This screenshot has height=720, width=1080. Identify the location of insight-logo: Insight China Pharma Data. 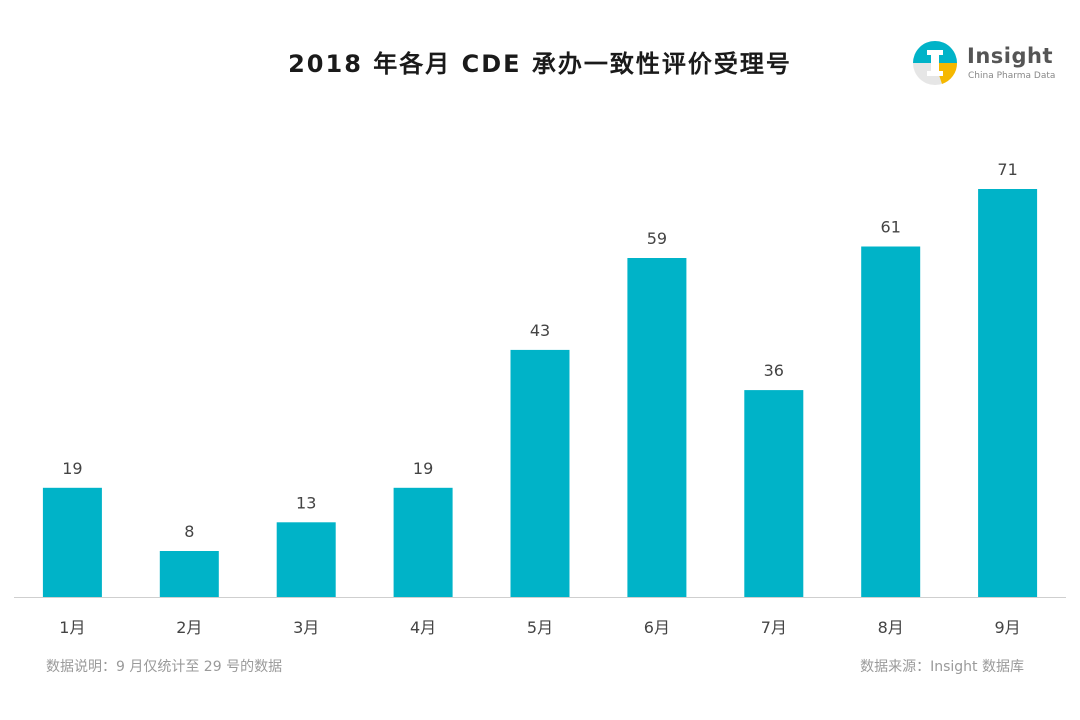
(987, 65).